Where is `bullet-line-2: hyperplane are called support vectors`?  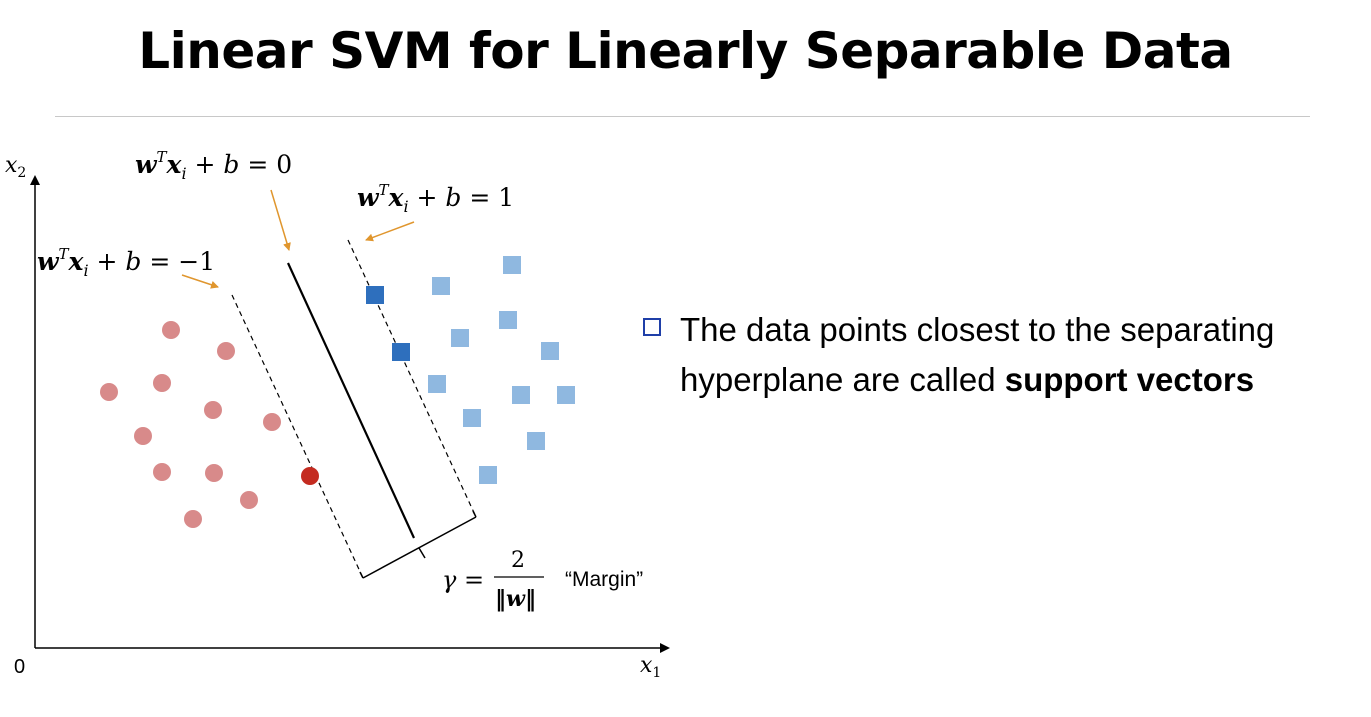 bullet-line-2: hyperplane are called support vectors is located at coordinates (967, 380).